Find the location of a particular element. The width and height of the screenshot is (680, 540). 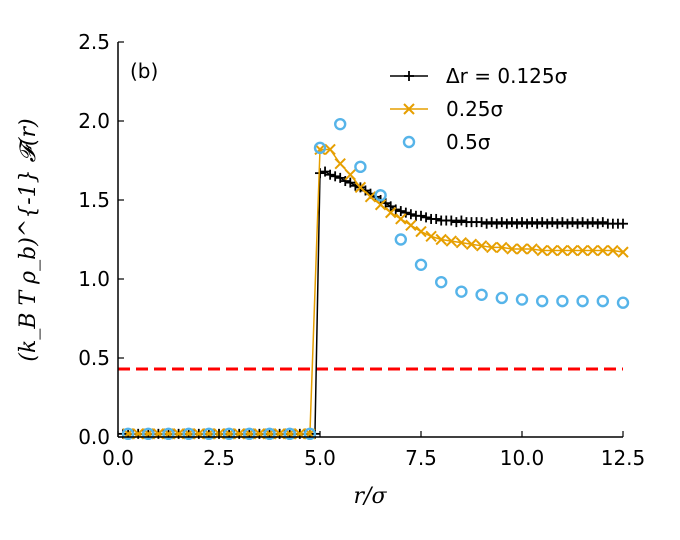

y-tick-label: 0.0 is located at coordinates (94, 437).